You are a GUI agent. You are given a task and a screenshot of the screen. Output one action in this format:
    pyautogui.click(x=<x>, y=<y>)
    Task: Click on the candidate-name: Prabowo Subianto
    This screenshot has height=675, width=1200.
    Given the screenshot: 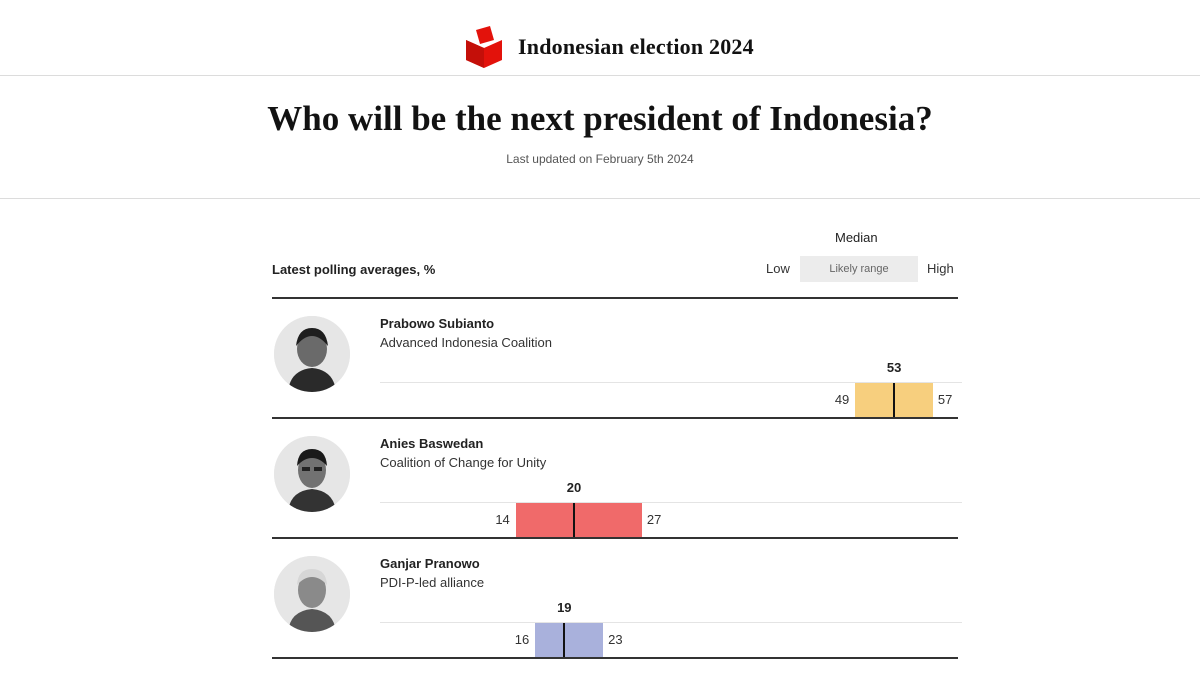 What is the action you would take?
    pyautogui.click(x=437, y=323)
    